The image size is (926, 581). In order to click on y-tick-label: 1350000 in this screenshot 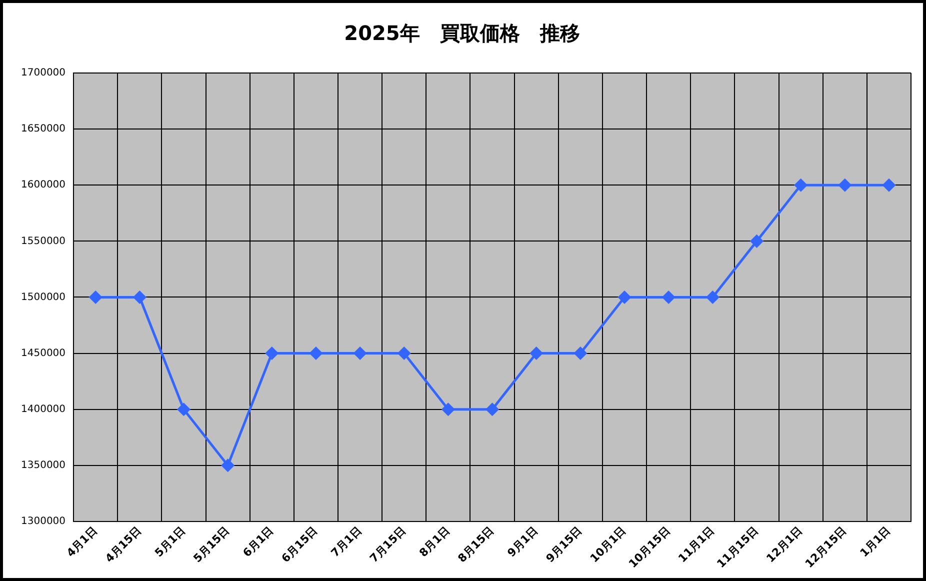, I will do `click(43, 465)`.